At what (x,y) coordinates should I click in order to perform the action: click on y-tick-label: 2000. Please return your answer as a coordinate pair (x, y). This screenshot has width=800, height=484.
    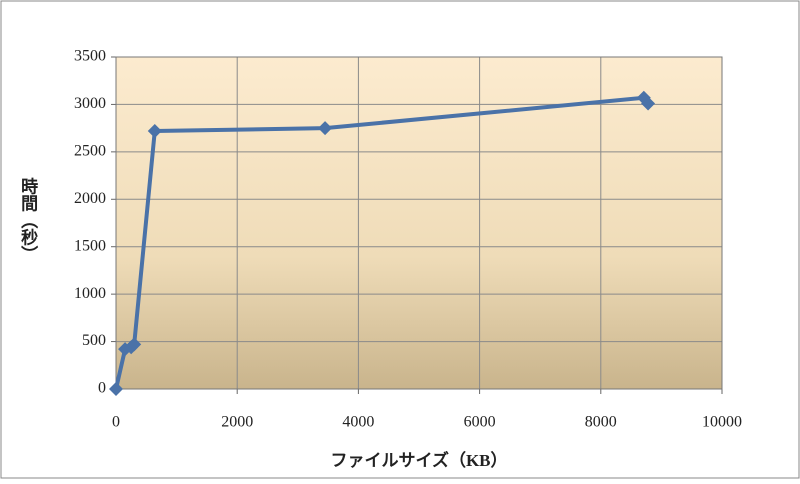
    Looking at the image, I should click on (90, 198).